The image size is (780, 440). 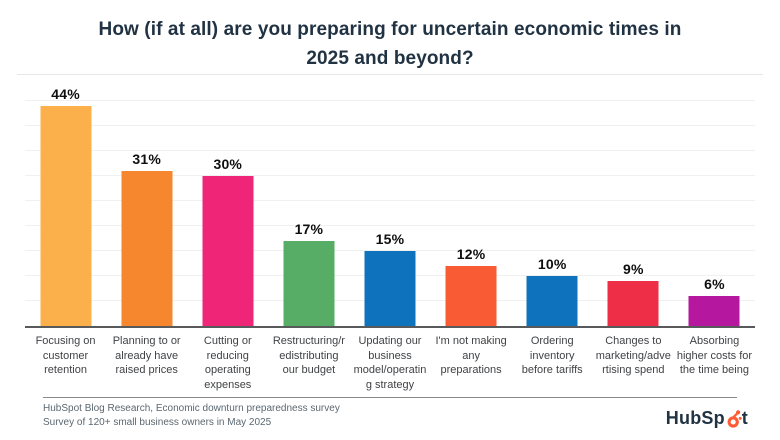 I want to click on logo-text-right: t, so click(x=744, y=418).